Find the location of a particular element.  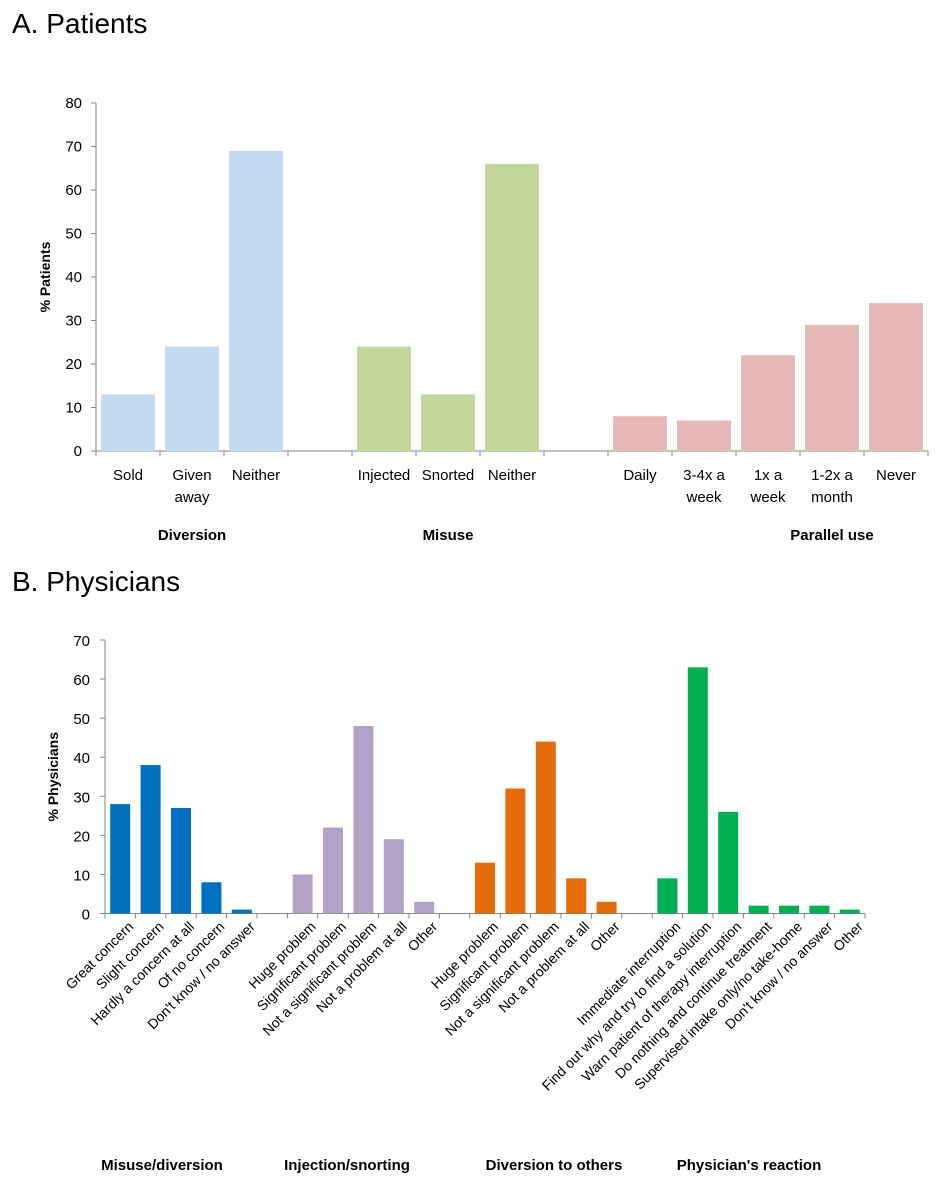

y-axis-title: % Patients is located at coordinates (45, 276).